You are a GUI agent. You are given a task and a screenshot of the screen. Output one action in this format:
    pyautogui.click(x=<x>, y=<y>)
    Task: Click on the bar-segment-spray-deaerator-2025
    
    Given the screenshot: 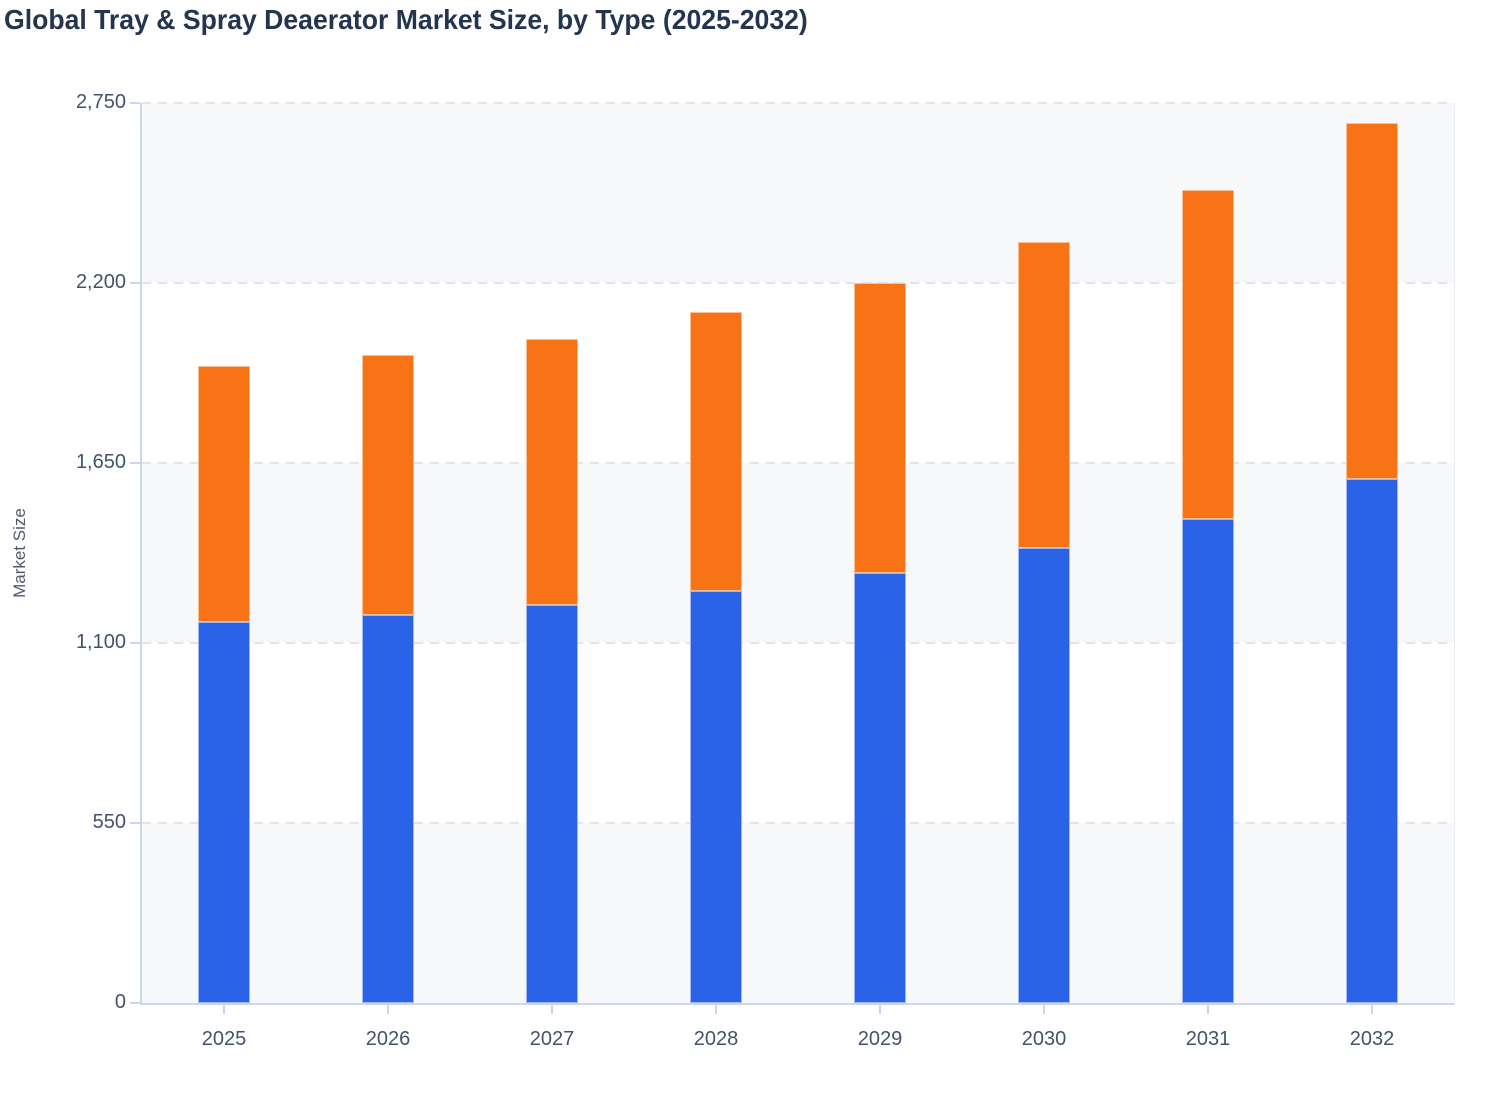 What is the action you would take?
    pyautogui.click(x=224, y=494)
    